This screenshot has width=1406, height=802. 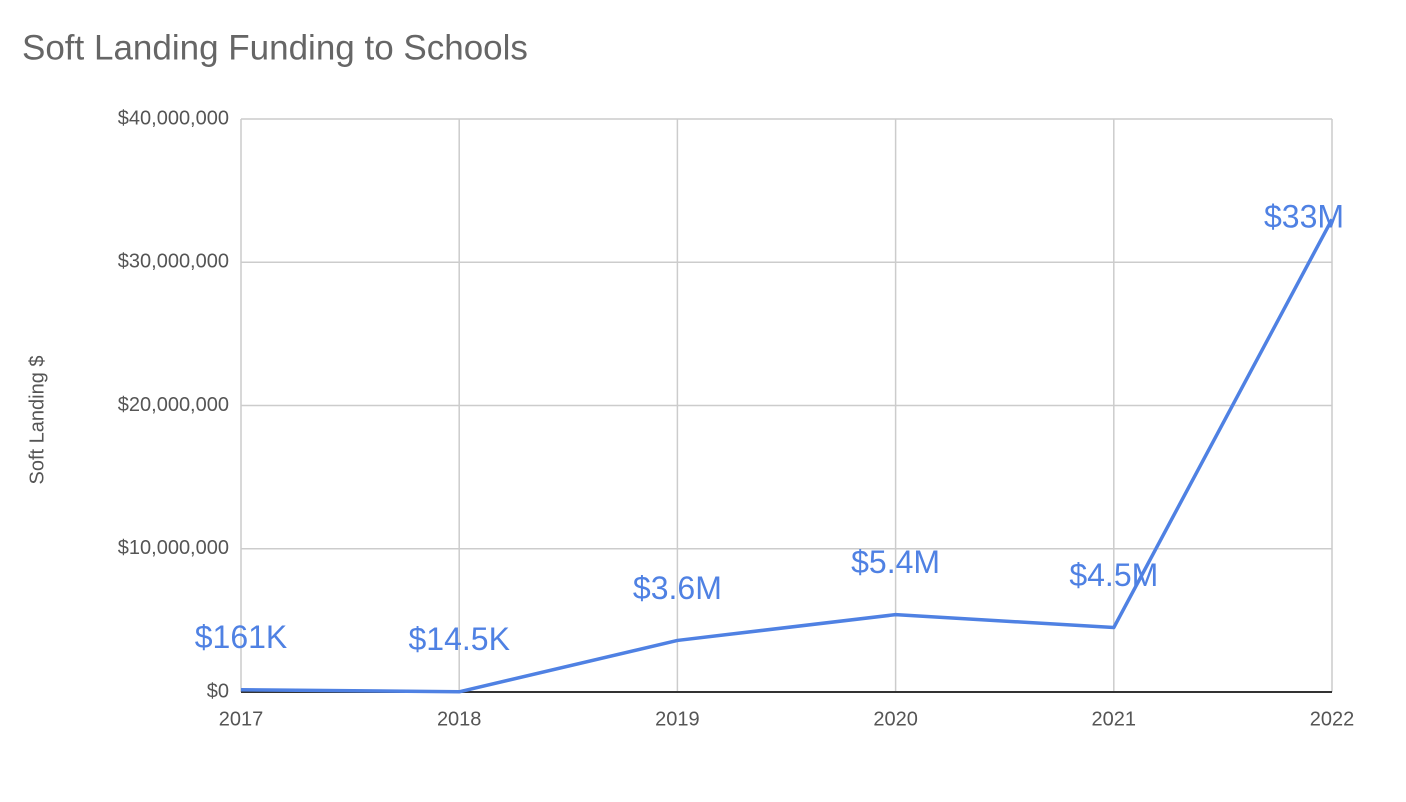 I want to click on y-axis-label: Soft Landing $, so click(x=37, y=420).